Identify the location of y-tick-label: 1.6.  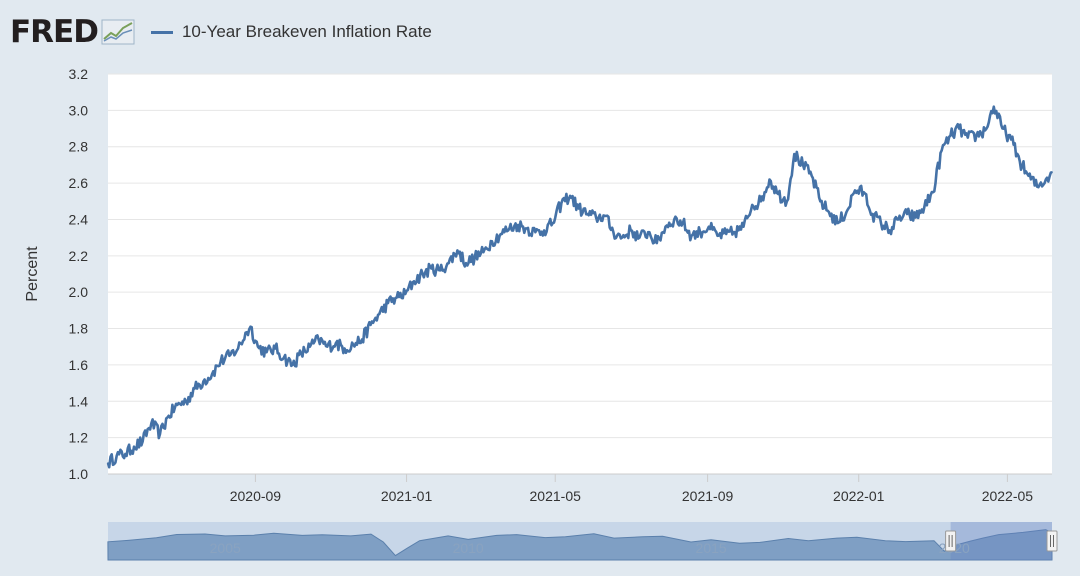
(79, 365).